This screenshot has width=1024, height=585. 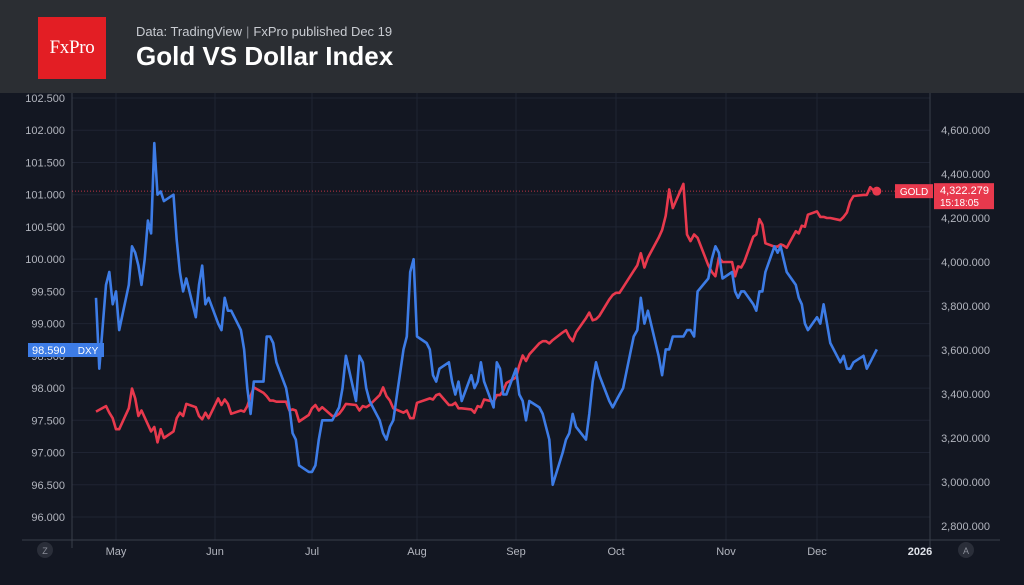 I want to click on y-left-tick-label: 98.000, so click(x=48, y=389).